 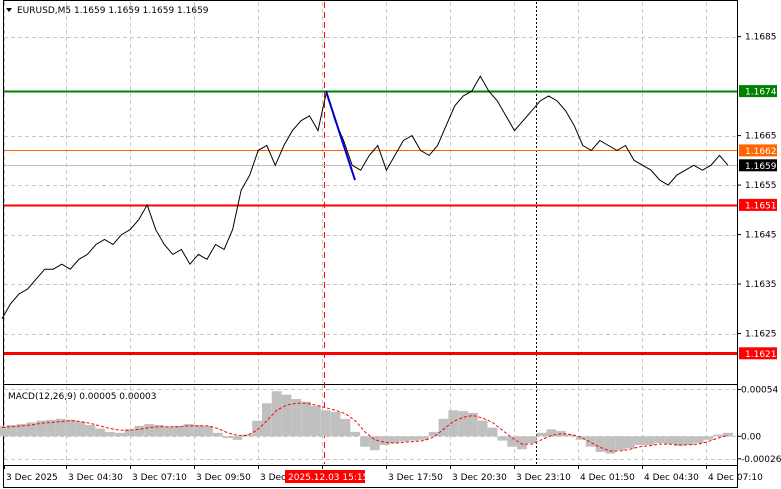 What do you see at coordinates (761, 206) in the screenshot?
I see `price-level-tag-label: 1.1651` at bounding box center [761, 206].